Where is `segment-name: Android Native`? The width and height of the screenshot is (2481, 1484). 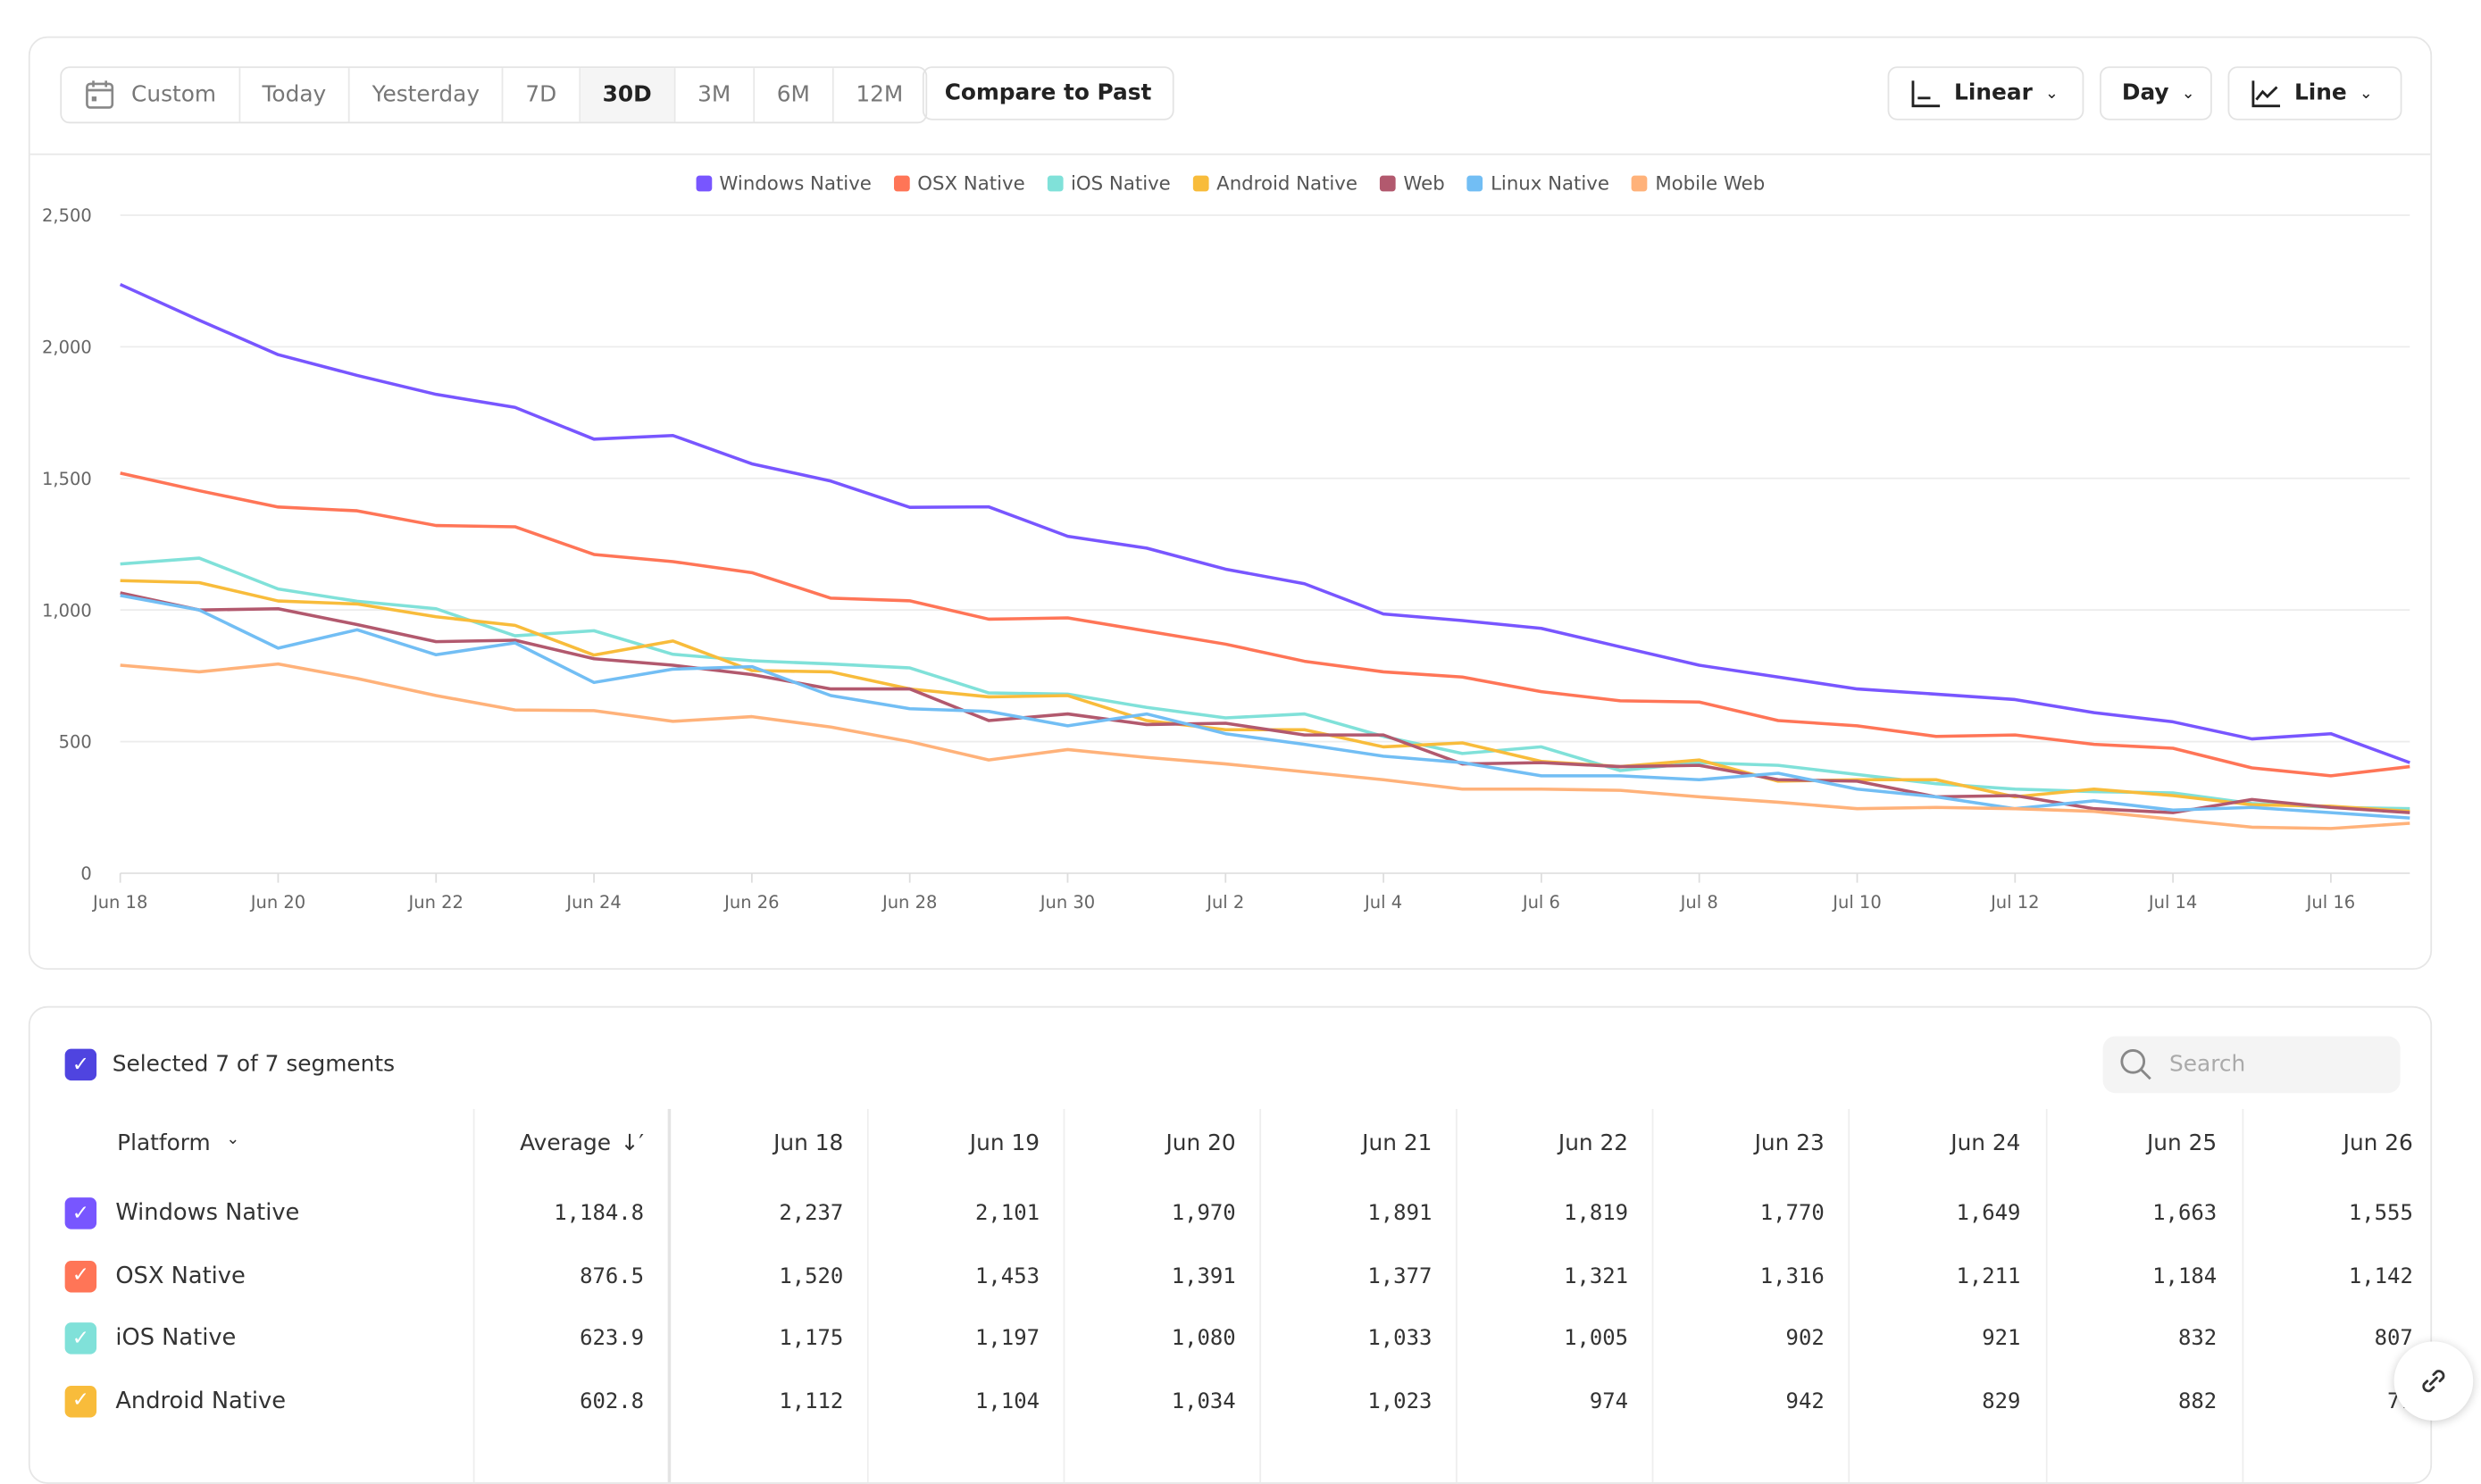
segment-name: Android Native is located at coordinates (201, 1401).